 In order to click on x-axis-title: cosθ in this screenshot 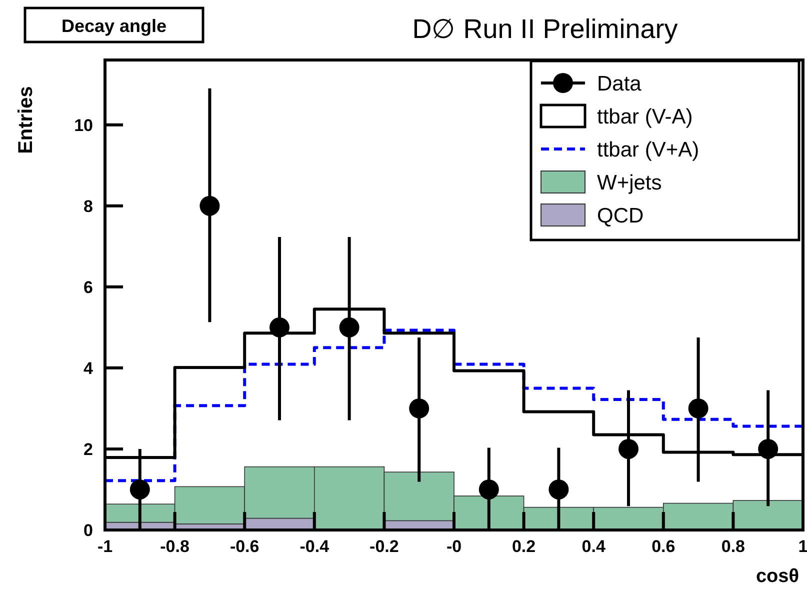, I will do `click(777, 576)`.